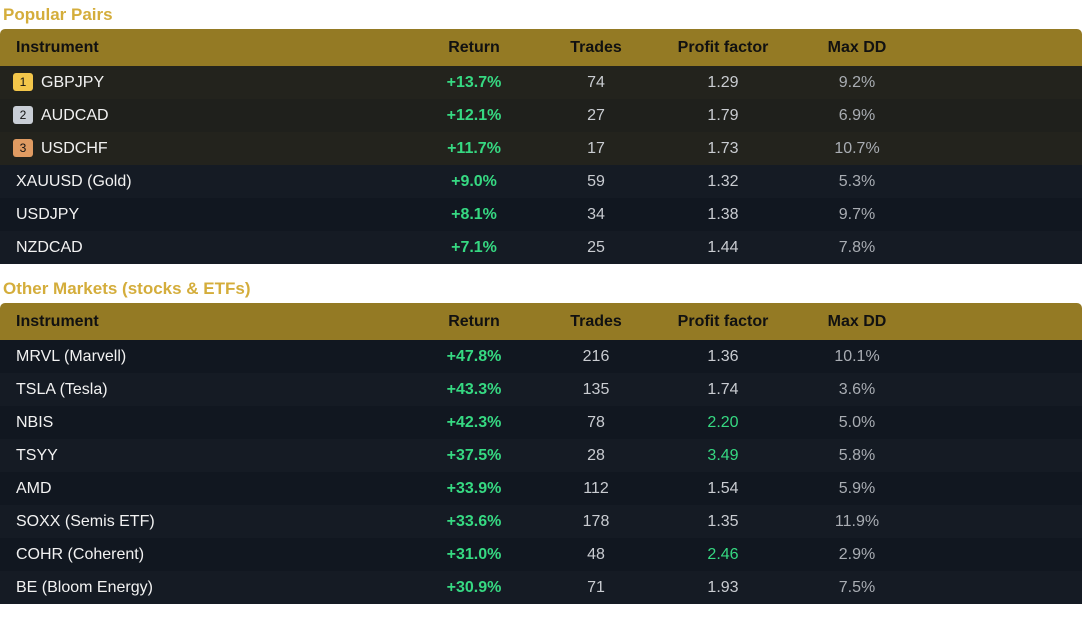 This screenshot has height=617, width=1082. What do you see at coordinates (541, 115) in the screenshot?
I see `table-row: 2 AUDCAD +12.1% 27 1.79 6.9%` at bounding box center [541, 115].